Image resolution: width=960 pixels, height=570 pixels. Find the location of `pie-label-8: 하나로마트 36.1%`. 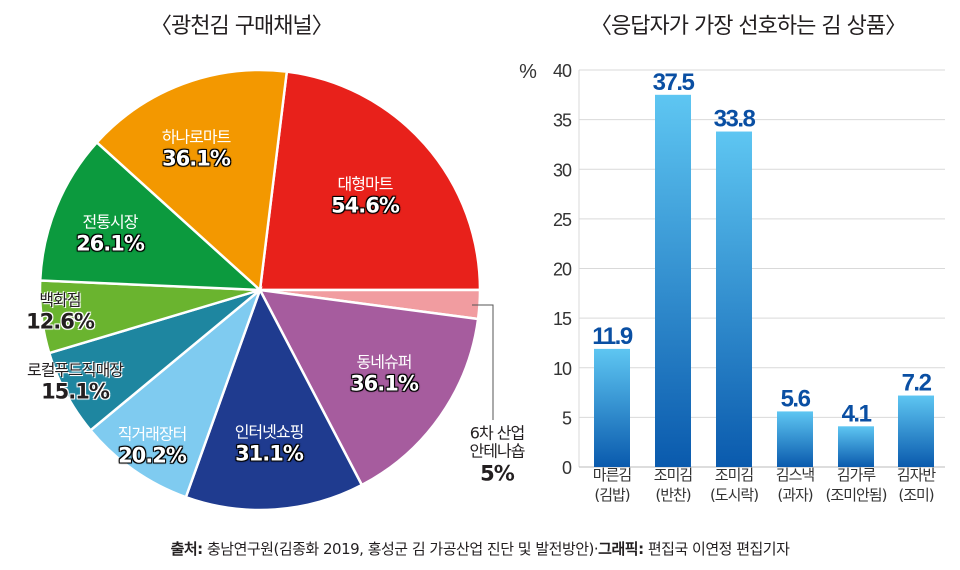

pie-label-8: 하나로마트 36.1% is located at coordinates (196, 149).